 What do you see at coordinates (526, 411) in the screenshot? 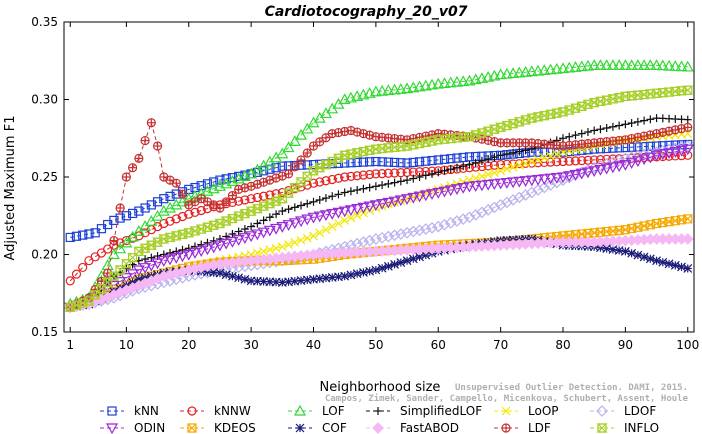
I see `legend-item-loop: LoOP` at bounding box center [526, 411].